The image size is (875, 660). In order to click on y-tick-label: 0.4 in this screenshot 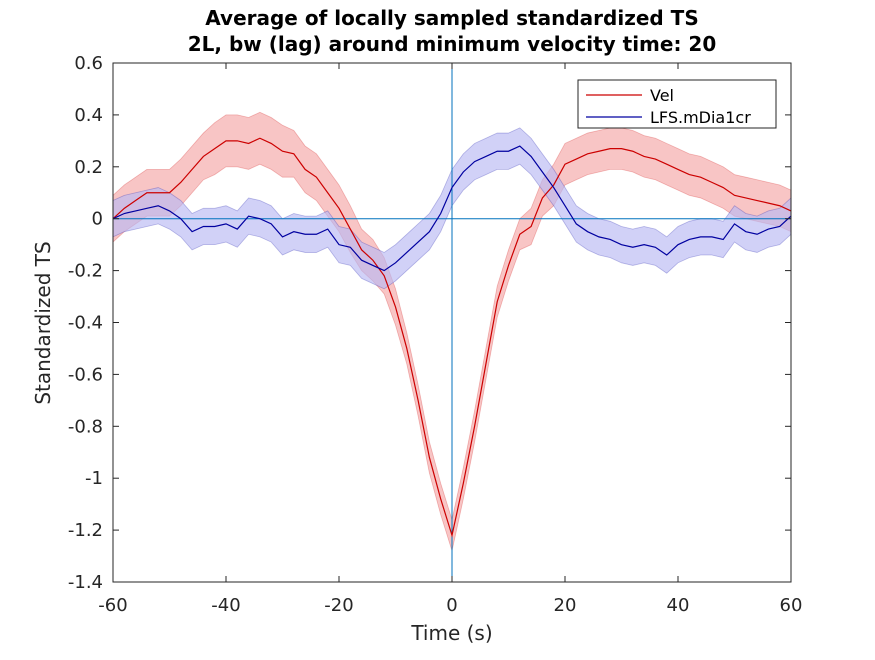, I will do `click(88, 115)`.